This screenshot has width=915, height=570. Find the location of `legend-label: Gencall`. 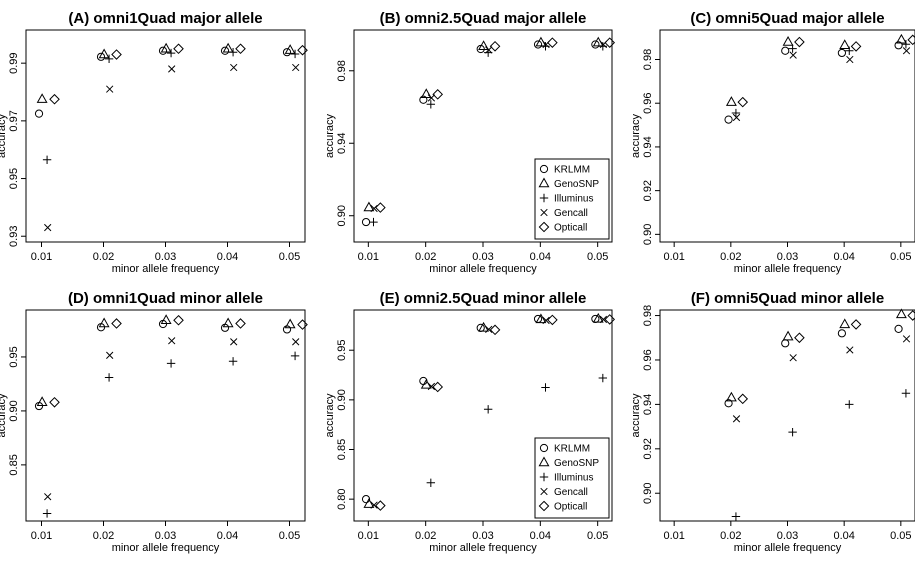

legend-label: Gencall is located at coordinates (571, 492).